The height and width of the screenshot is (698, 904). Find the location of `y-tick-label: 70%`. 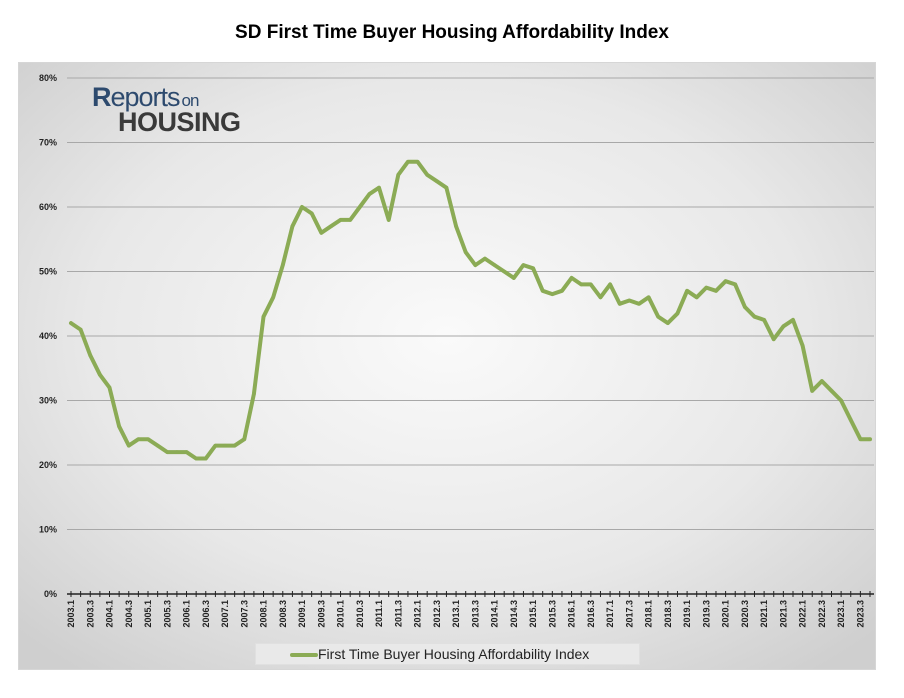

y-tick-label: 70% is located at coordinates (48, 143).